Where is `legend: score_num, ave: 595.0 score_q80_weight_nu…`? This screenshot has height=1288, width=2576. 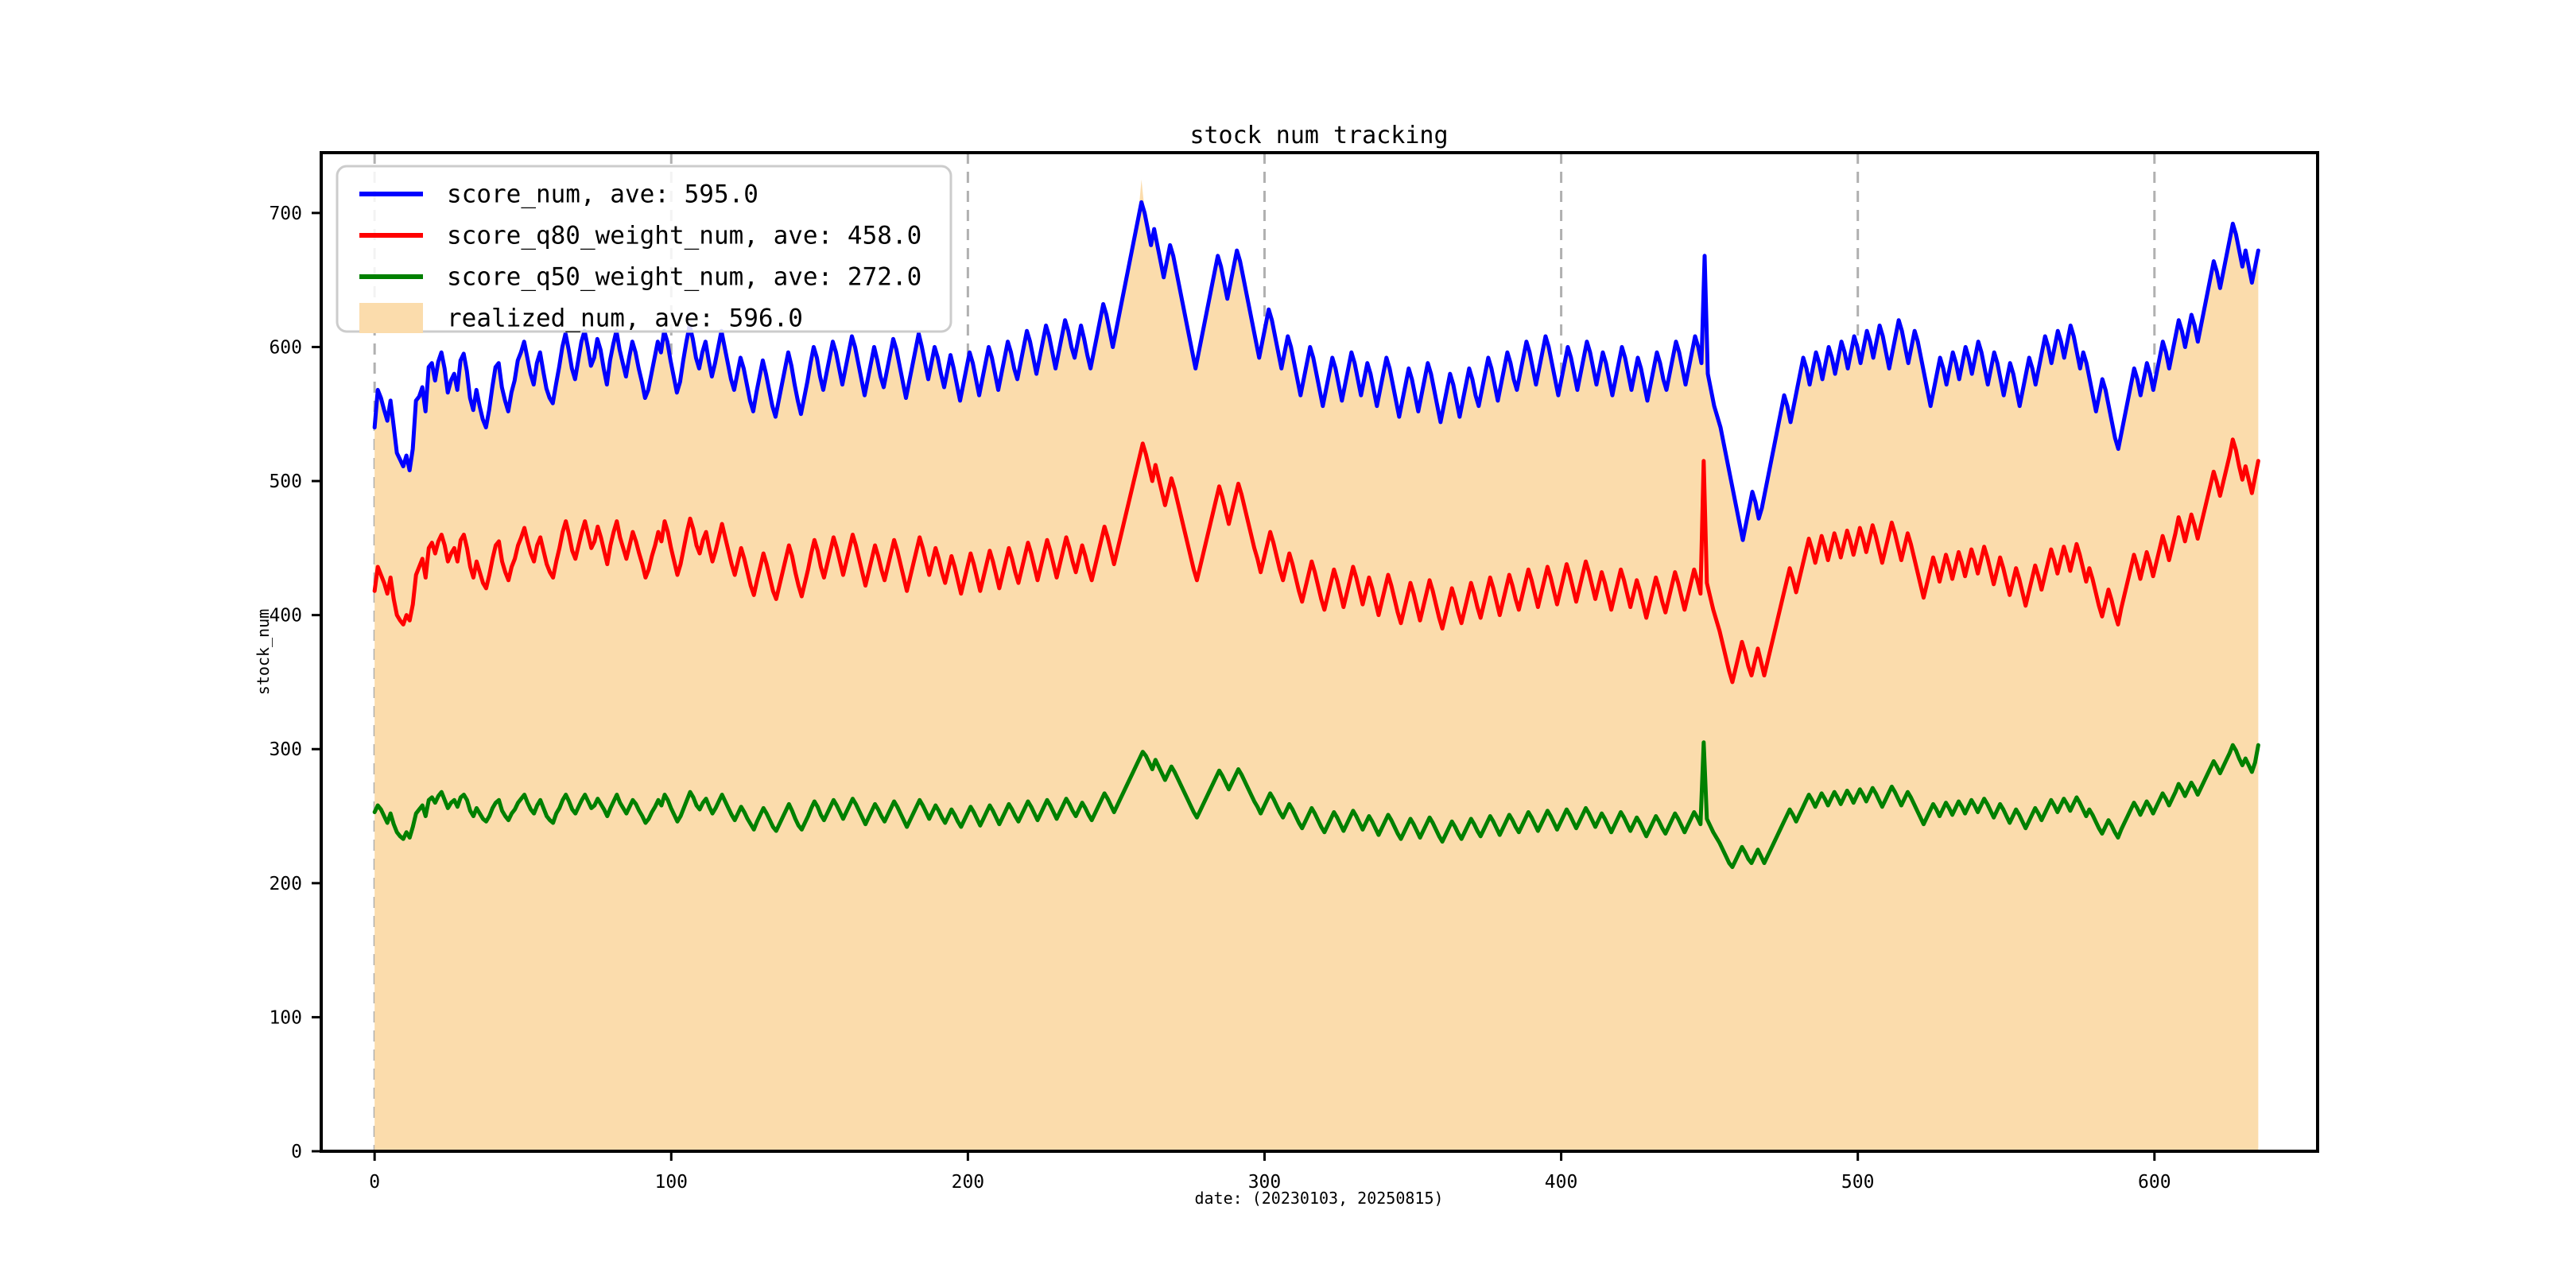 legend: score_num, ave: 595.0 score_q80_weight_nu… is located at coordinates (644, 250).